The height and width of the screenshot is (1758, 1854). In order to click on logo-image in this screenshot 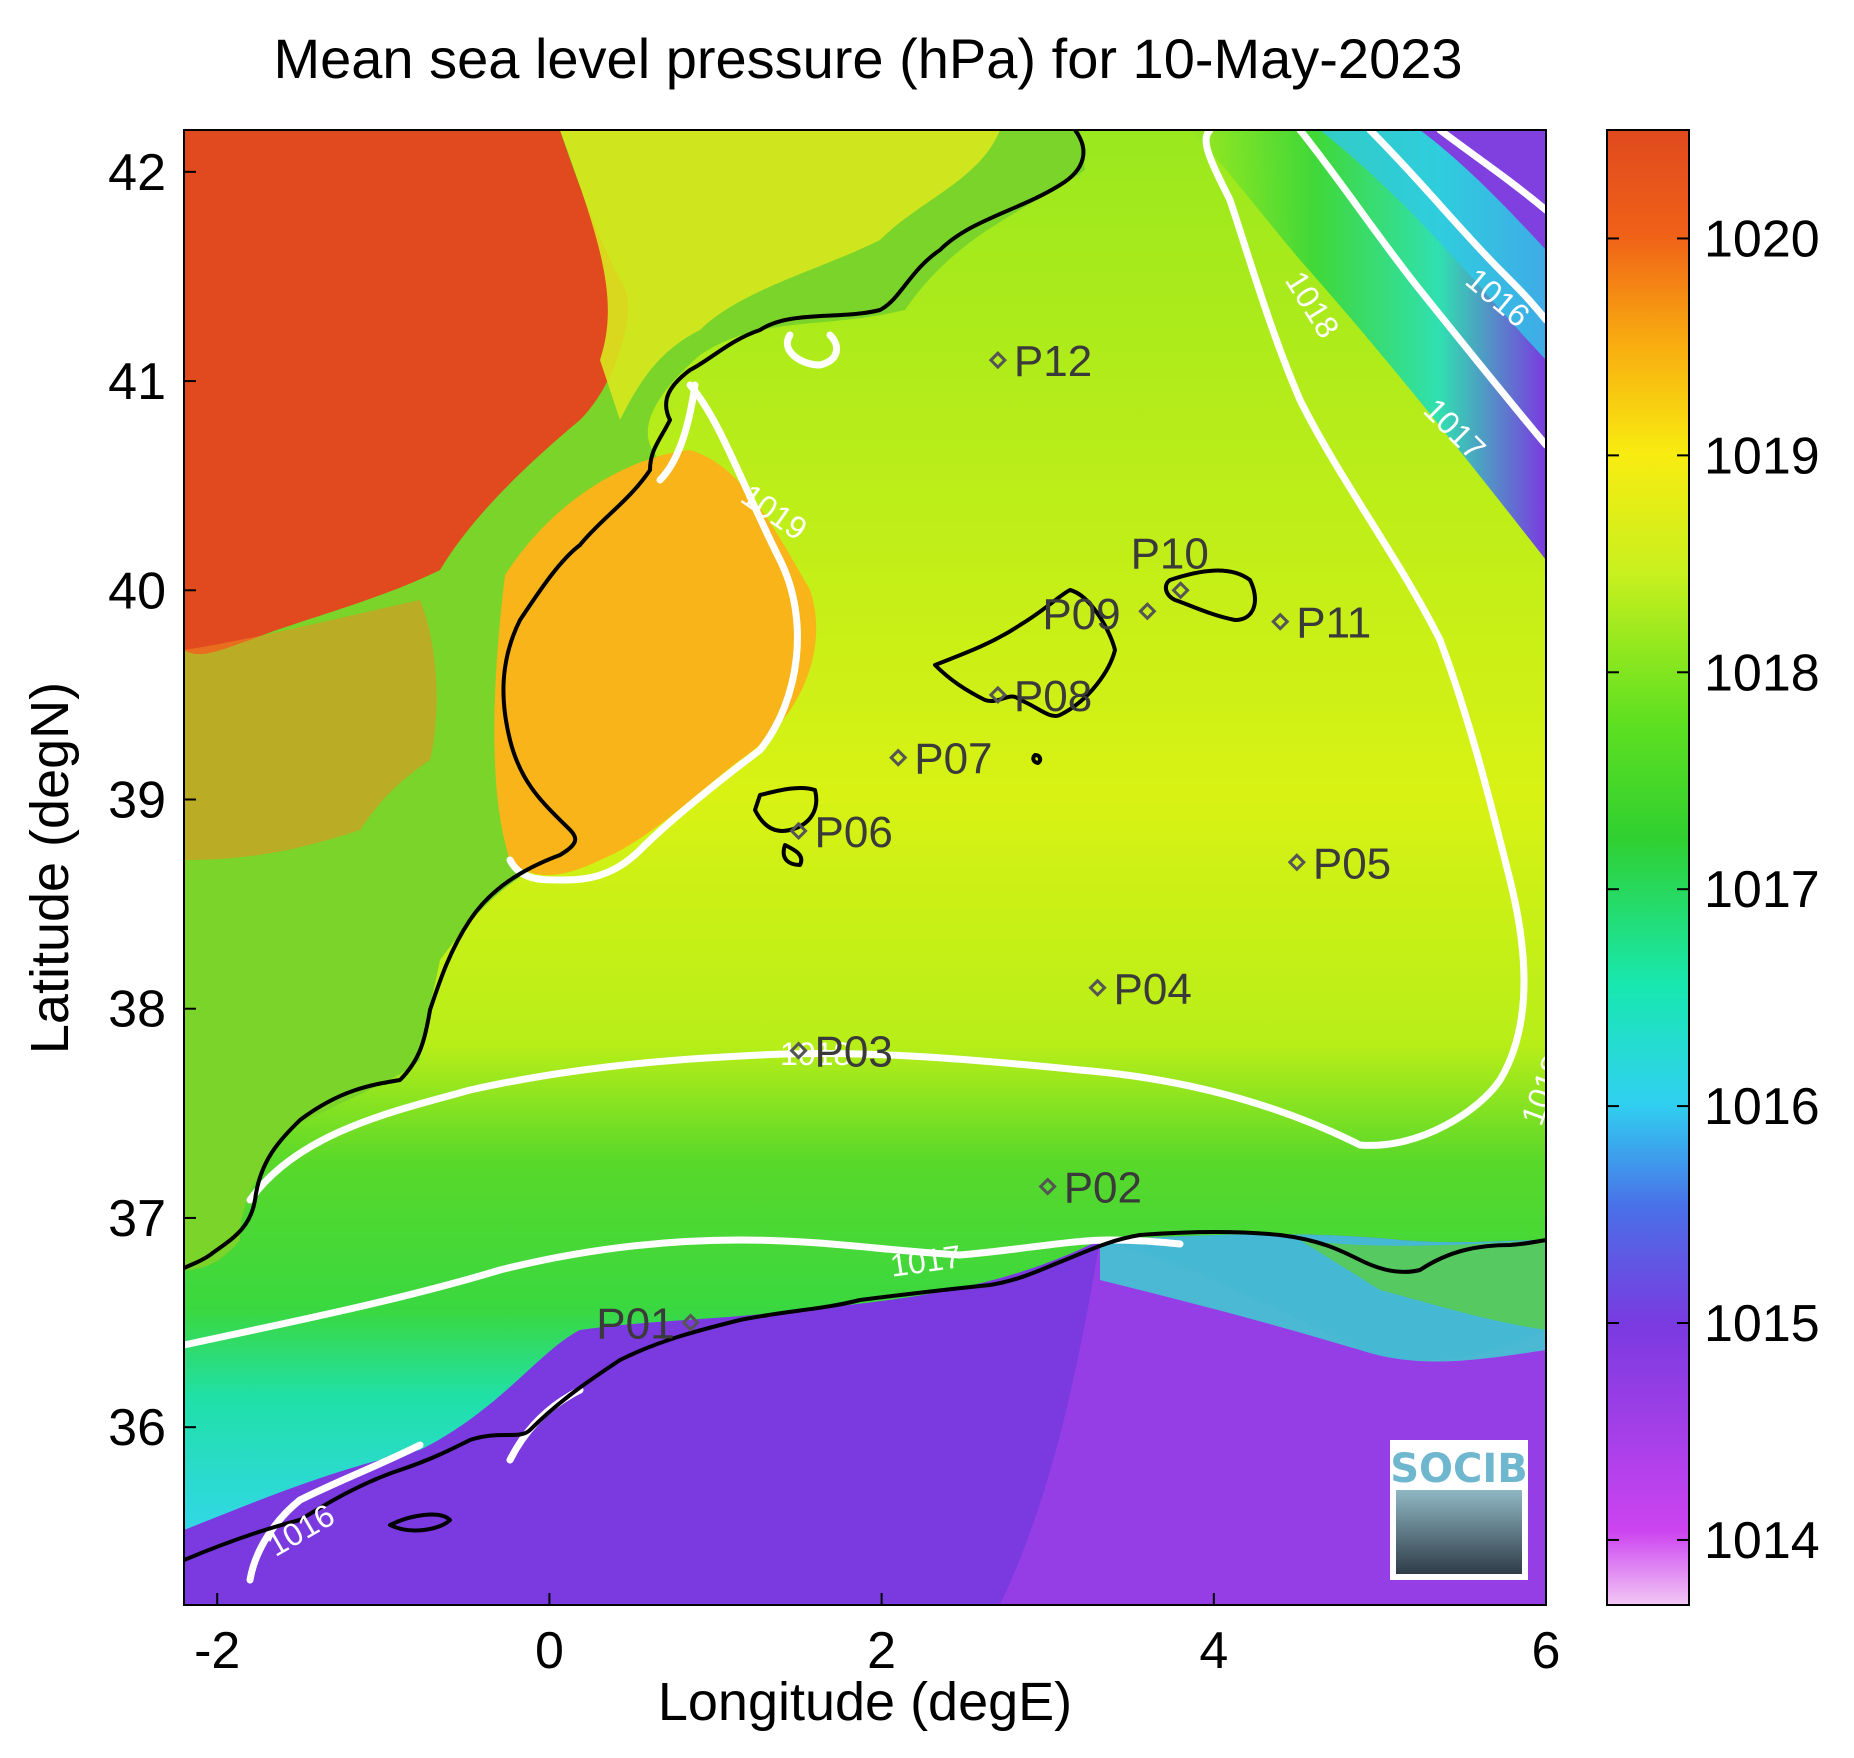, I will do `click(1459, 1532)`.